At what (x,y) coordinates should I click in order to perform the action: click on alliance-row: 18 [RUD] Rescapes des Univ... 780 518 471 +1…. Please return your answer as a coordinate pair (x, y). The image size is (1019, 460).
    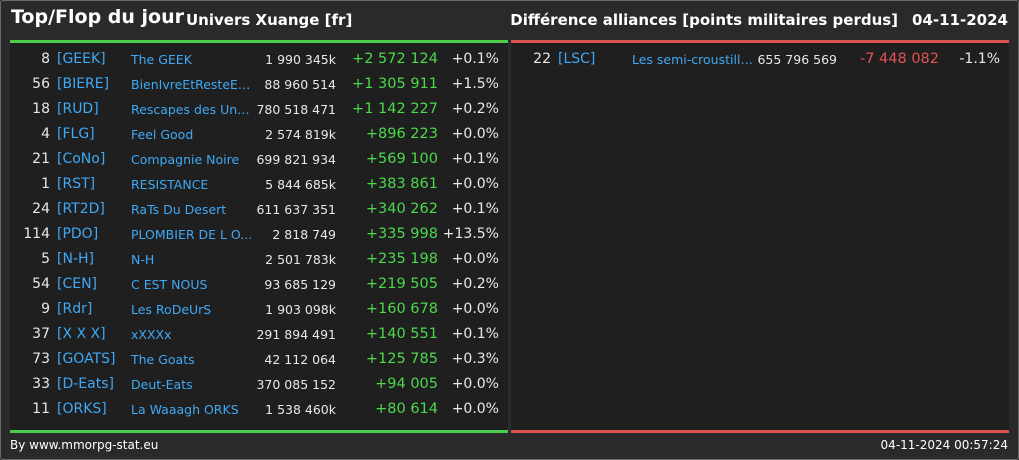
    Looking at the image, I should click on (259, 110).